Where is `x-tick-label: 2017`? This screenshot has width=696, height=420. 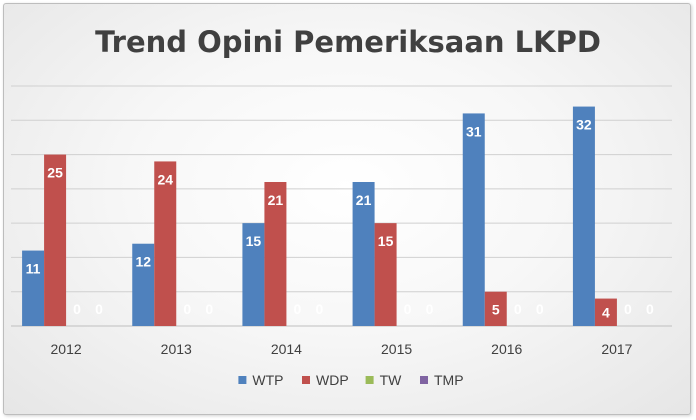 x-tick-label: 2017 is located at coordinates (616, 349).